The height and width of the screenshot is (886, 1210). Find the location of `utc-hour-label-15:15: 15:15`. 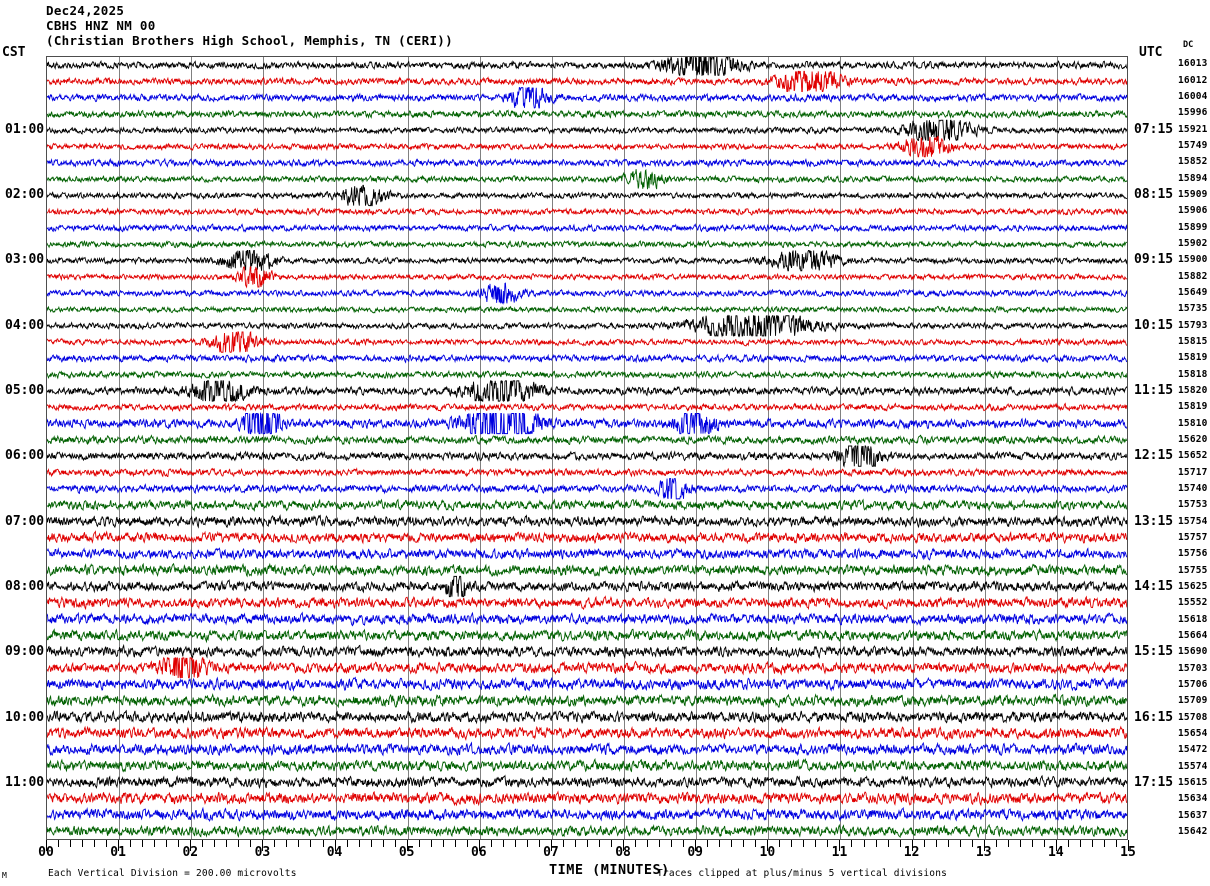

utc-hour-label-15:15: 15:15 is located at coordinates (1154, 652).